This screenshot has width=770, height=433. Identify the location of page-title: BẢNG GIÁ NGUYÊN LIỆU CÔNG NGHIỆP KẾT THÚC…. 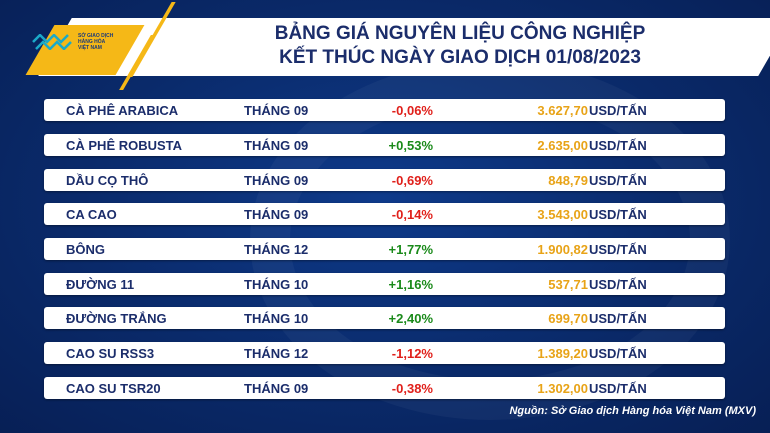
(460, 46).